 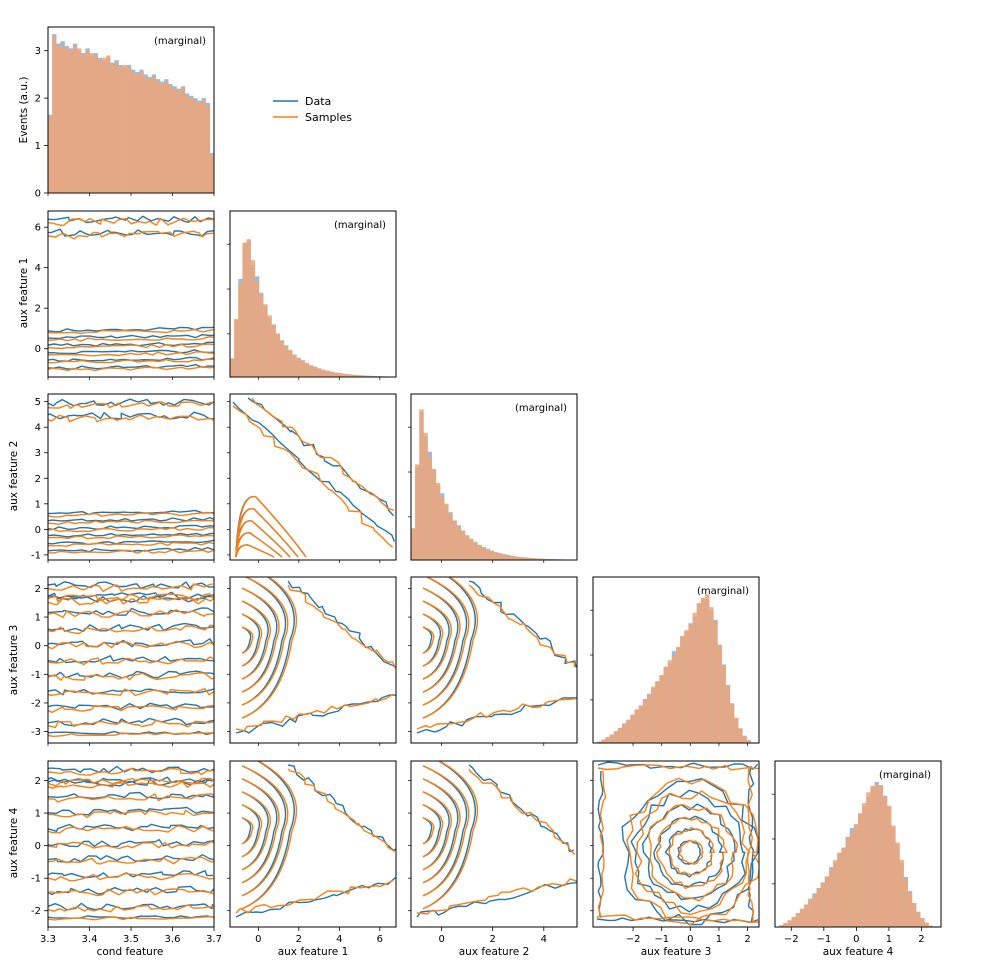 What do you see at coordinates (544, 939) in the screenshot?
I see `xtick-label: 4` at bounding box center [544, 939].